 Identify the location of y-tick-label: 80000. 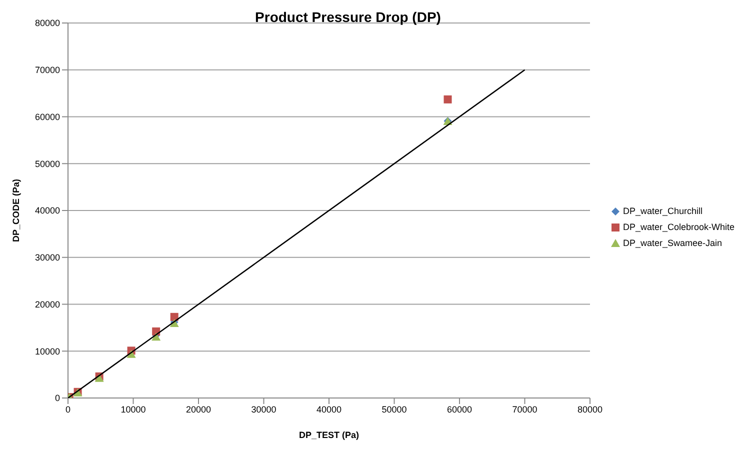
(47, 23).